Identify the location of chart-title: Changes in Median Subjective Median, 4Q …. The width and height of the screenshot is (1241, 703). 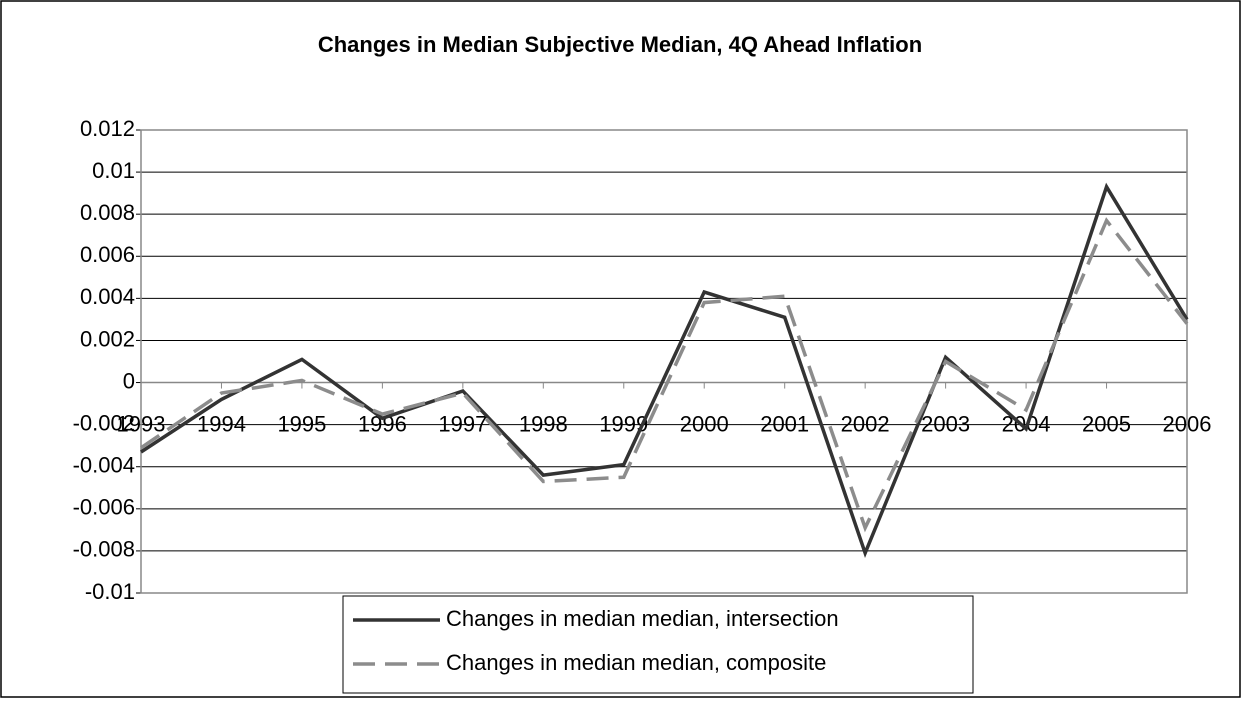
(620, 44).